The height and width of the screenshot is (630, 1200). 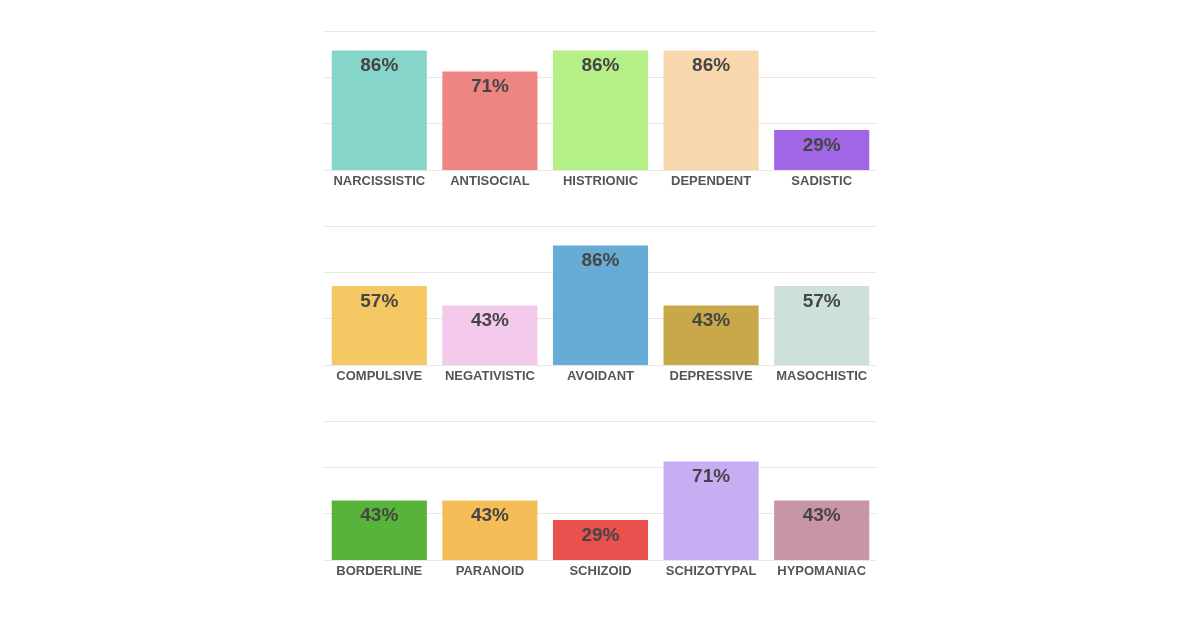 I want to click on x-tick-label: NEGATIVISTIC, so click(x=490, y=375).